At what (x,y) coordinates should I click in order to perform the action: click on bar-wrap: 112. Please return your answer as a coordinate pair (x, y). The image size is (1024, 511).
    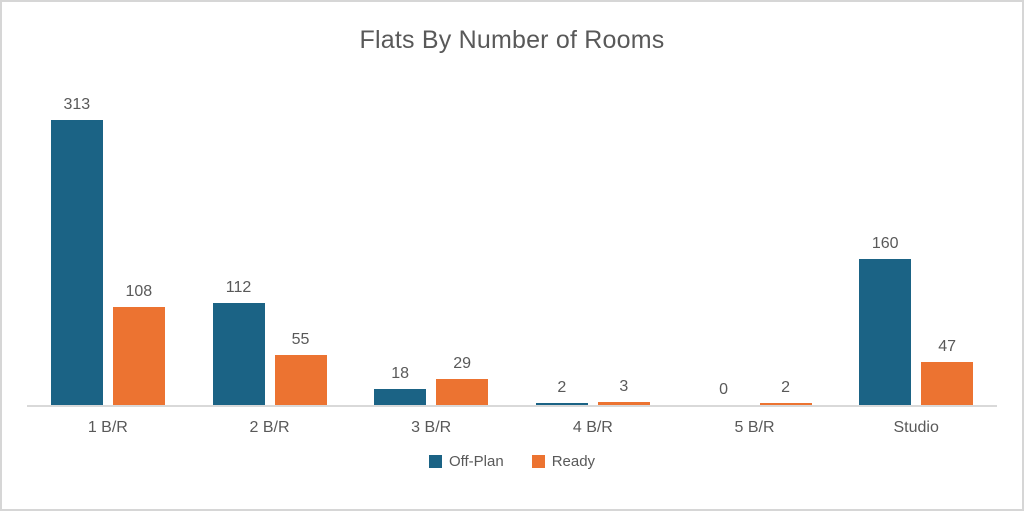
    Looking at the image, I should click on (238, 341).